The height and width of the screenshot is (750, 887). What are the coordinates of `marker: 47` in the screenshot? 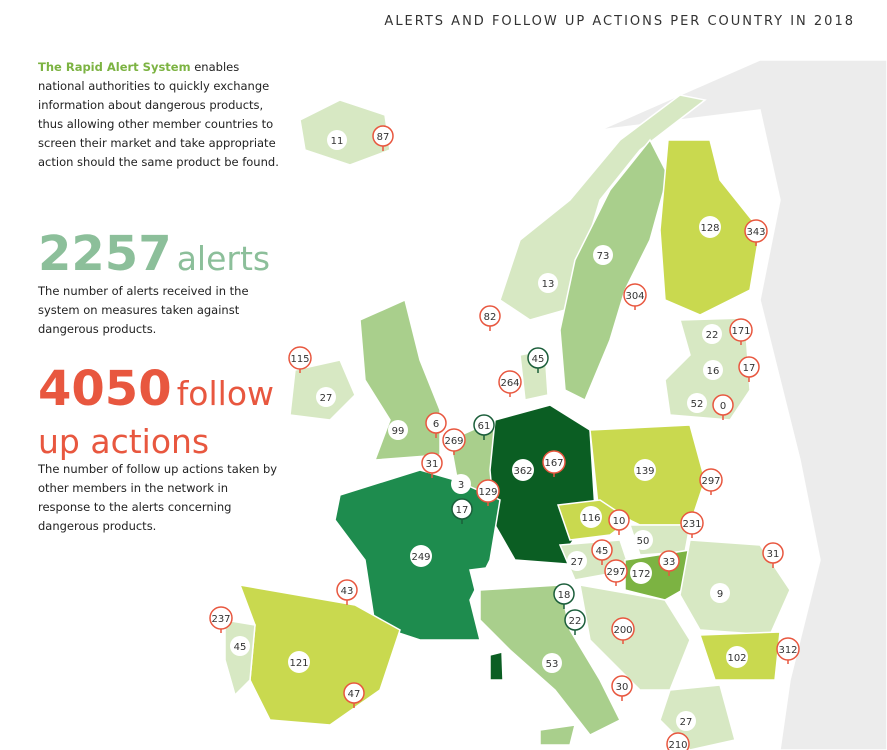 It's located at (354, 695).